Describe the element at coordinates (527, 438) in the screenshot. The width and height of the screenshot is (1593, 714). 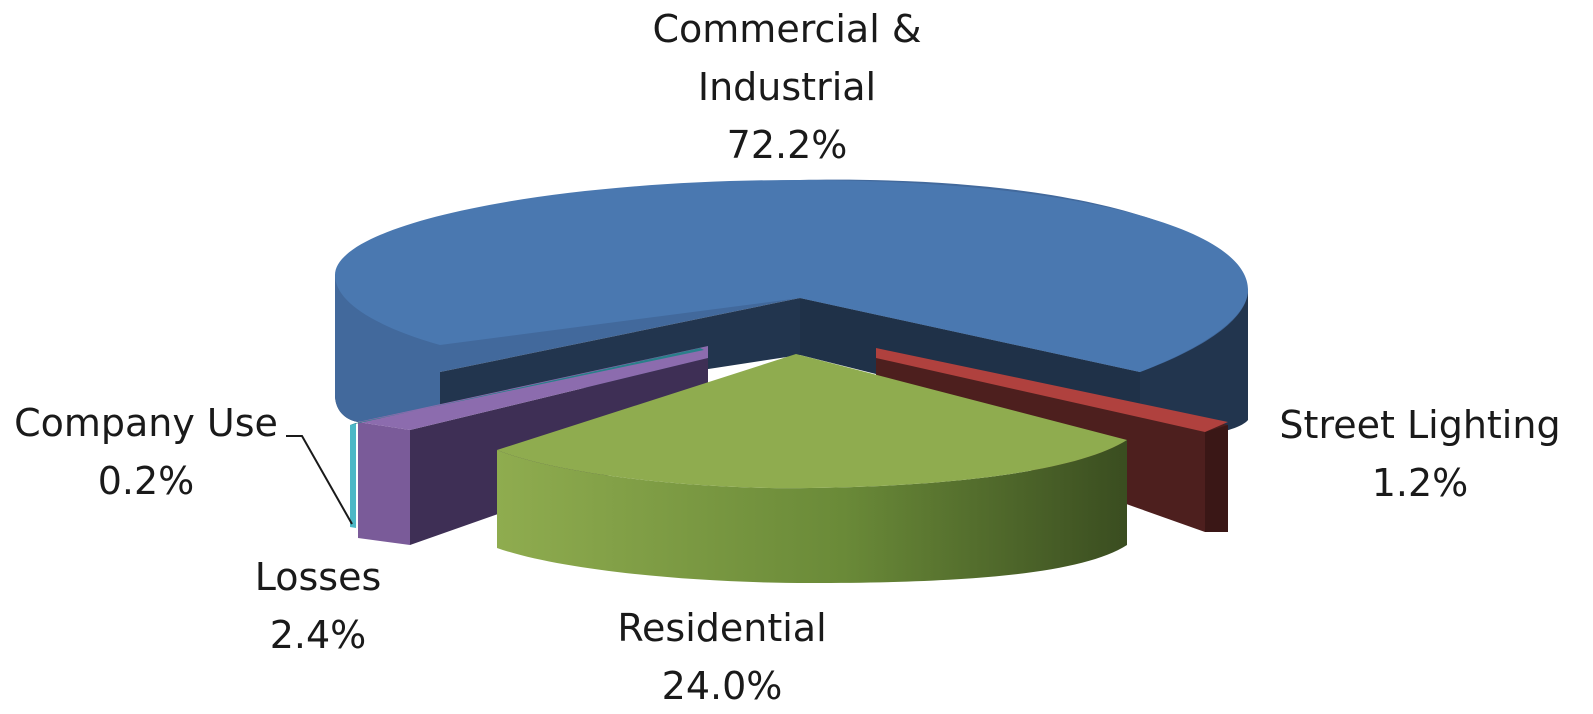
I see `slice-company-use` at that location.